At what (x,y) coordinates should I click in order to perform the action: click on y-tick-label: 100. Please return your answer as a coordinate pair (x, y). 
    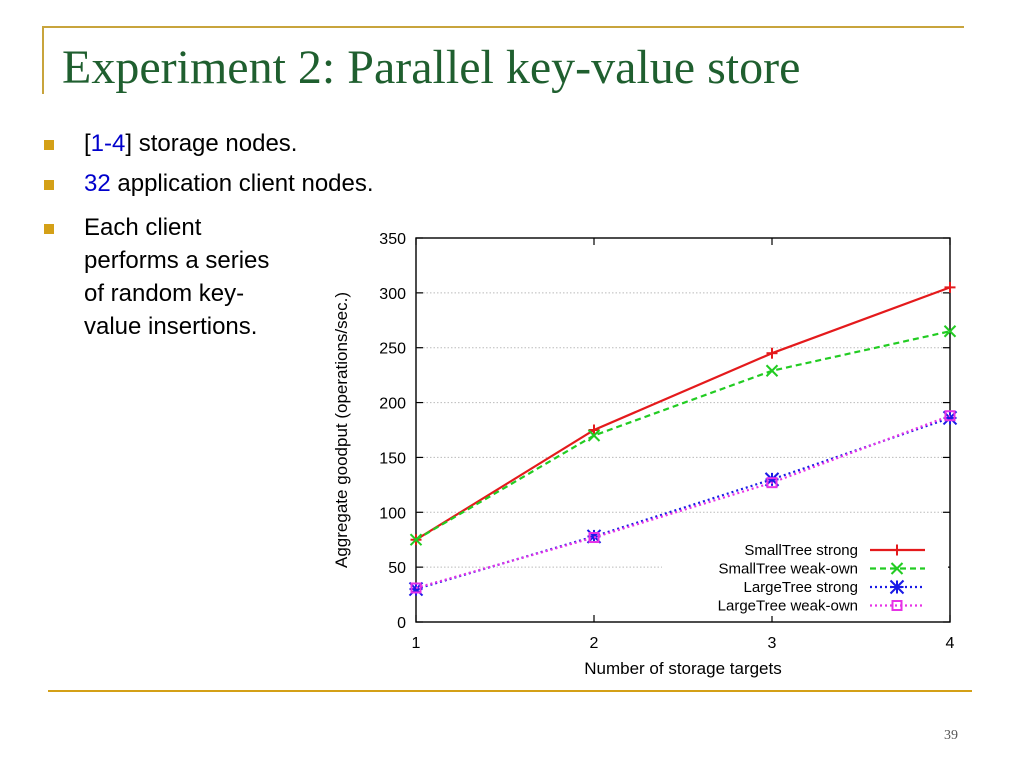
    Looking at the image, I should click on (392, 513).